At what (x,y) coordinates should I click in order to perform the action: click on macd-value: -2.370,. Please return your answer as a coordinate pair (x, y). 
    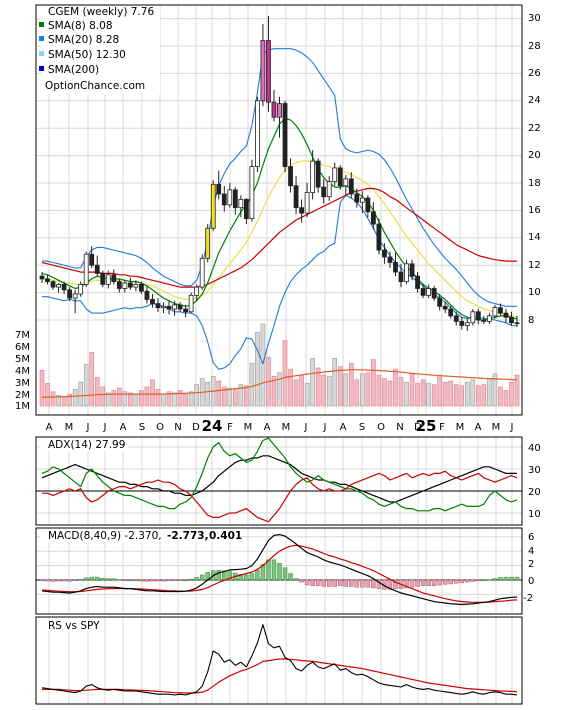
    Looking at the image, I should click on (142, 536).